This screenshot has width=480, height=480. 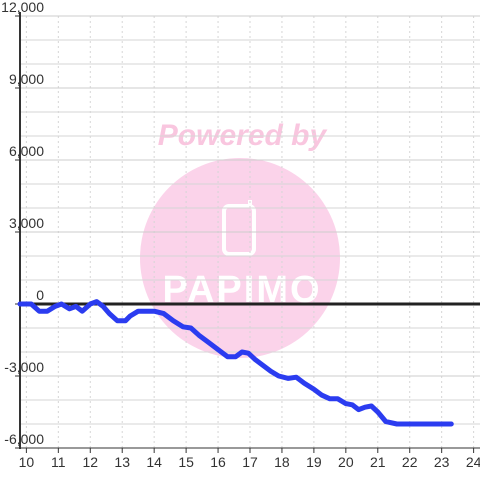 What do you see at coordinates (24, 439) in the screenshot?
I see `y-tick-label: -6,000` at bounding box center [24, 439].